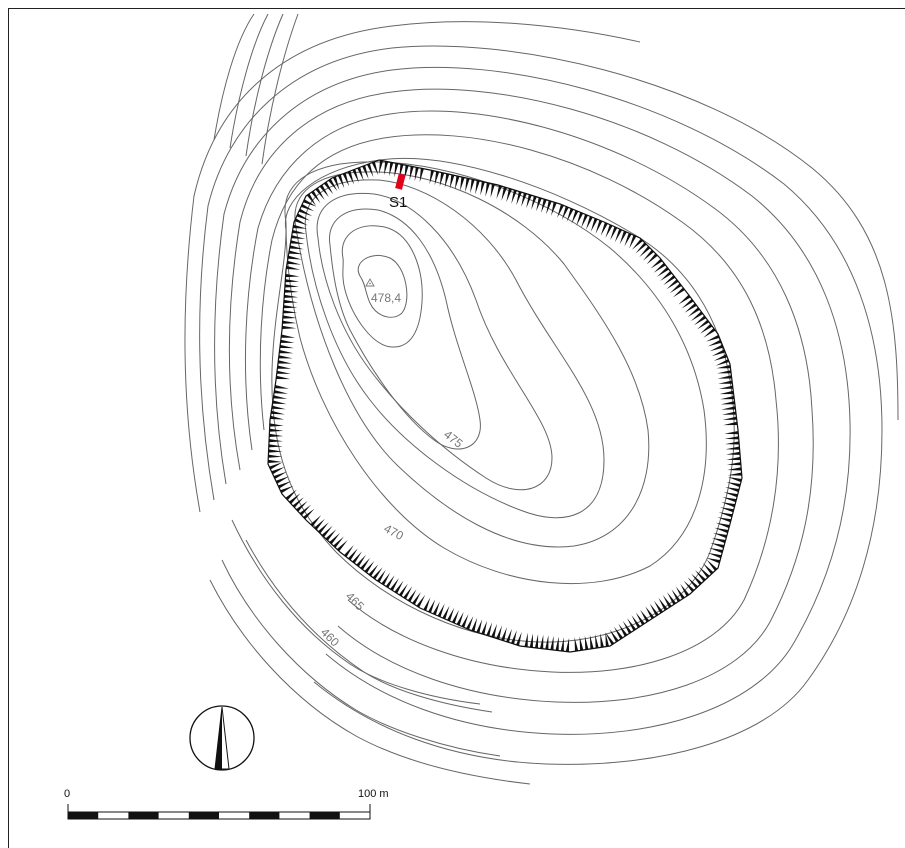  I want to click on scale-start-label: 0, so click(67, 794).